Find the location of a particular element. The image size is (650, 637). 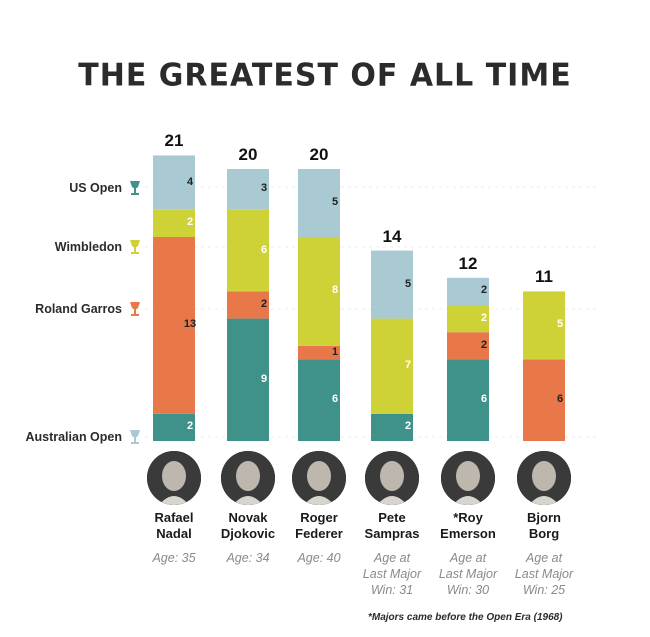

segment-value-label: 7 is located at coordinates (408, 365).